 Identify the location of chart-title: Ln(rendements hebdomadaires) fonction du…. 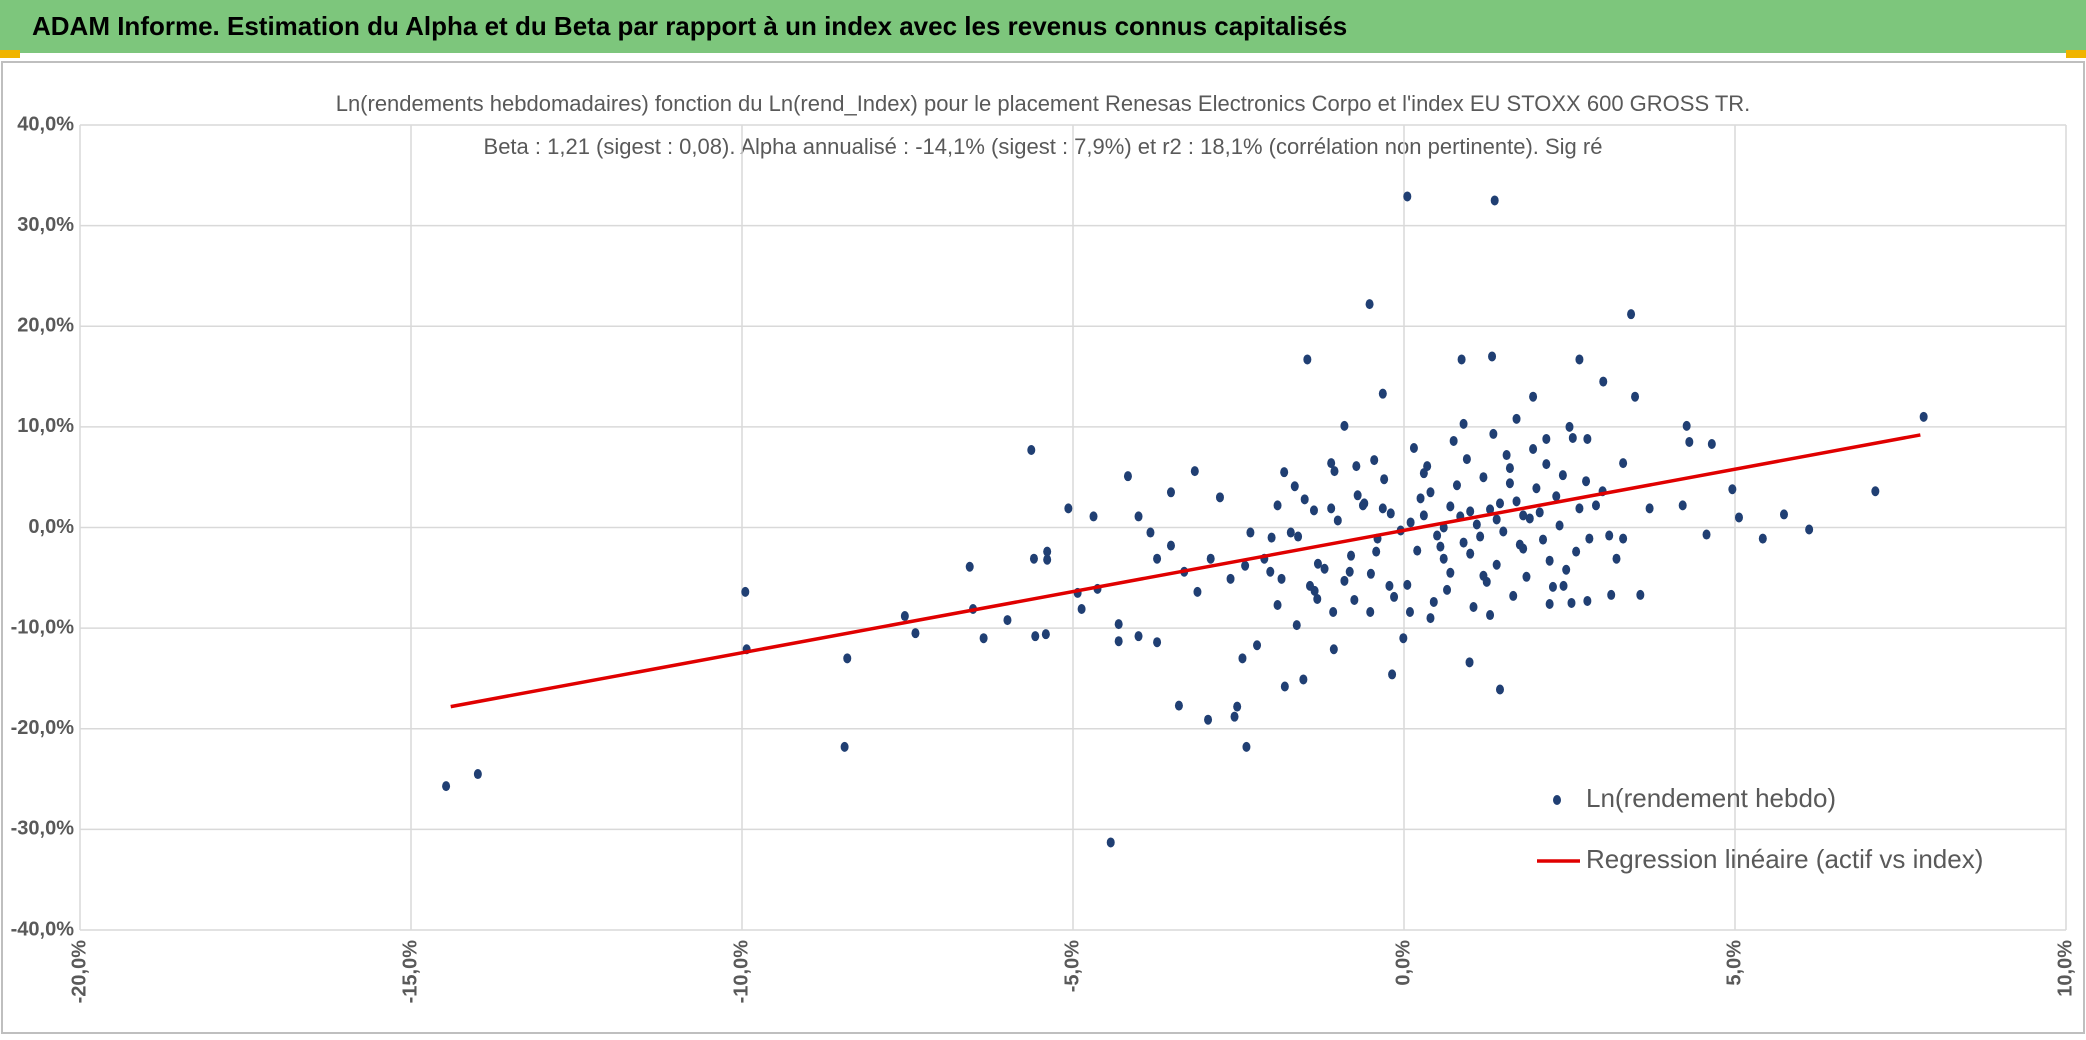
(1043, 103).